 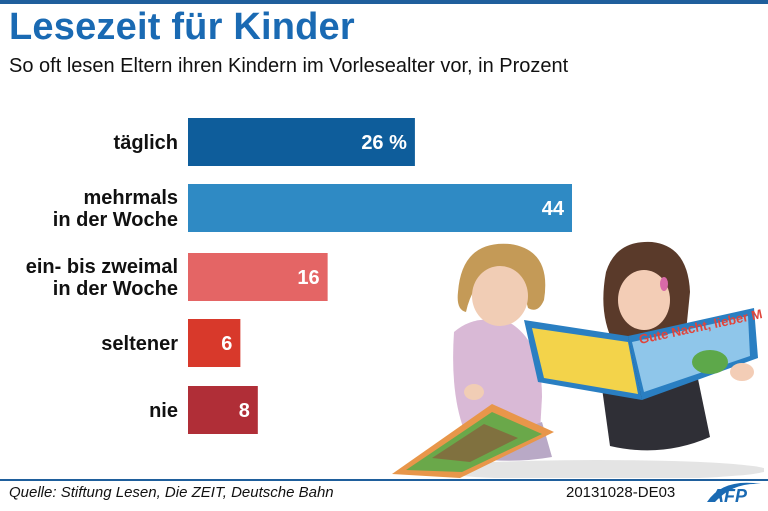 I want to click on afp-logo: AFP, so click(x=734, y=494).